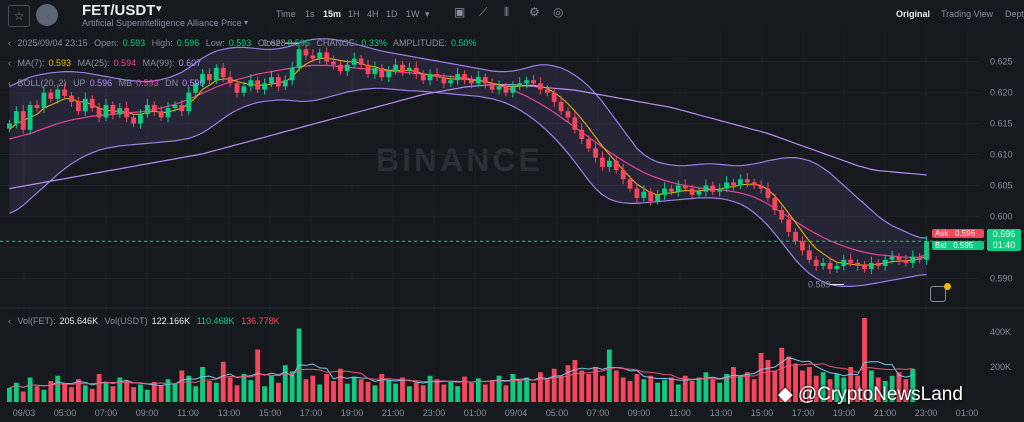  What do you see at coordinates (159, 9) in the screenshot?
I see `pair-dropdown-icon: ▾` at bounding box center [159, 9].